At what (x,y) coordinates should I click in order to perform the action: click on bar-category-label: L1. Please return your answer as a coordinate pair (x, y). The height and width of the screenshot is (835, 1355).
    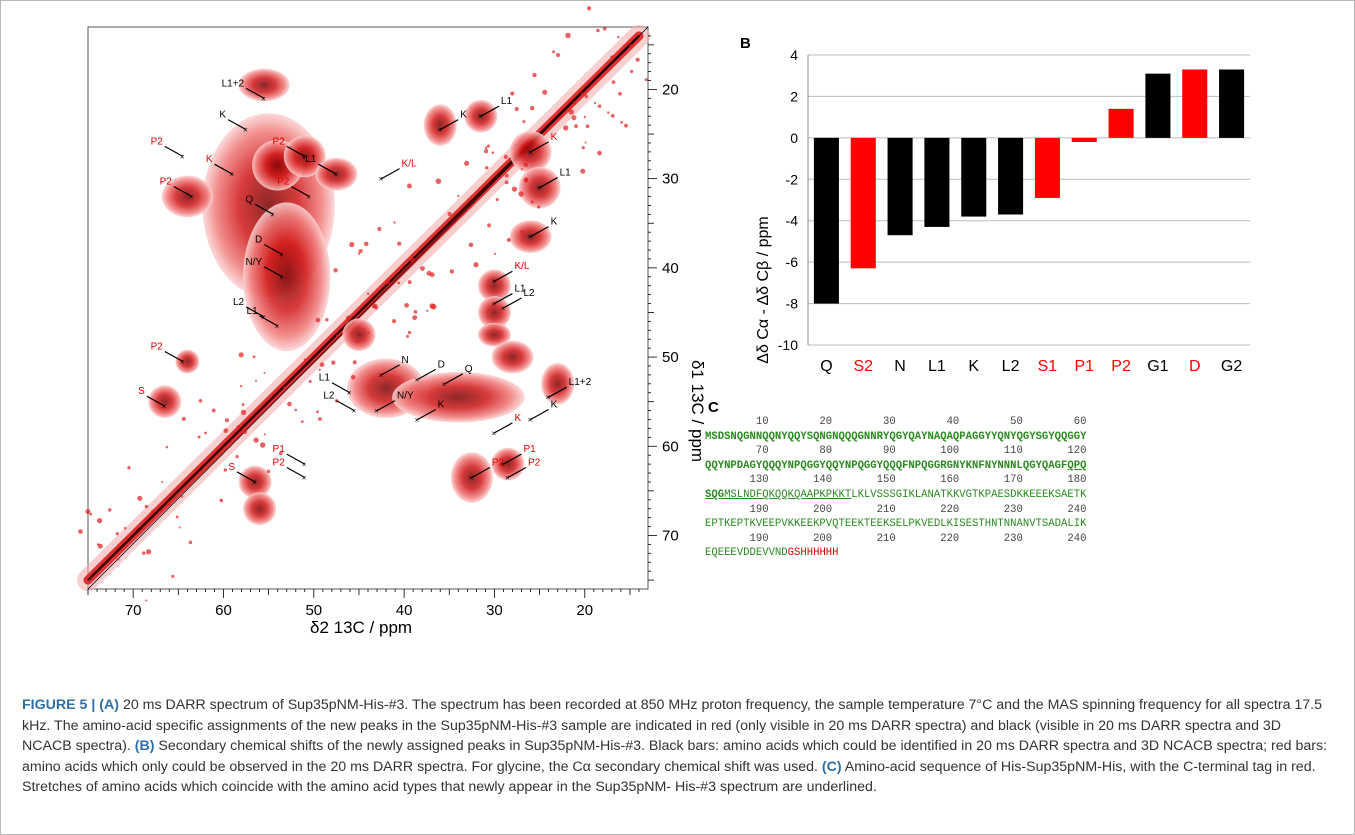
    Looking at the image, I should click on (937, 366).